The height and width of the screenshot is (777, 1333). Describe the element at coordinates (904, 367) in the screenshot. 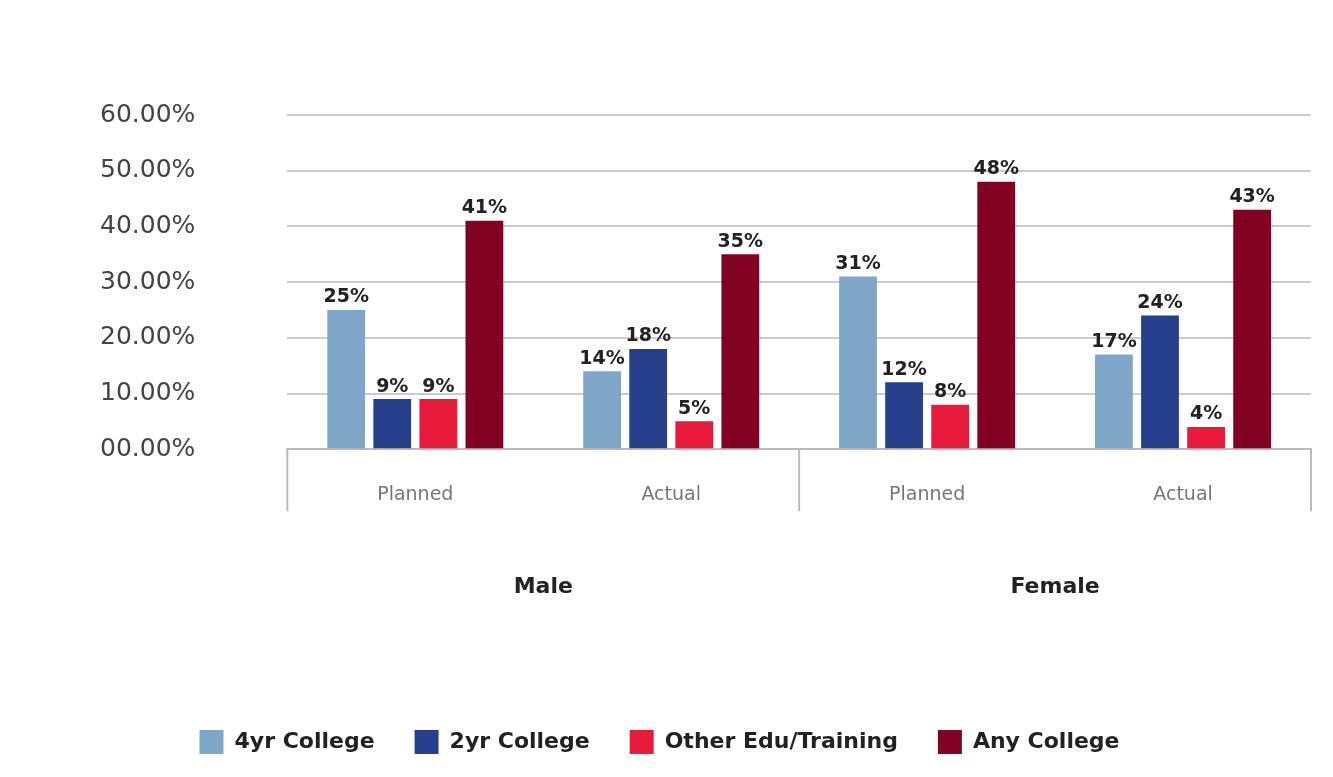

I see `data-label: 12%` at that location.